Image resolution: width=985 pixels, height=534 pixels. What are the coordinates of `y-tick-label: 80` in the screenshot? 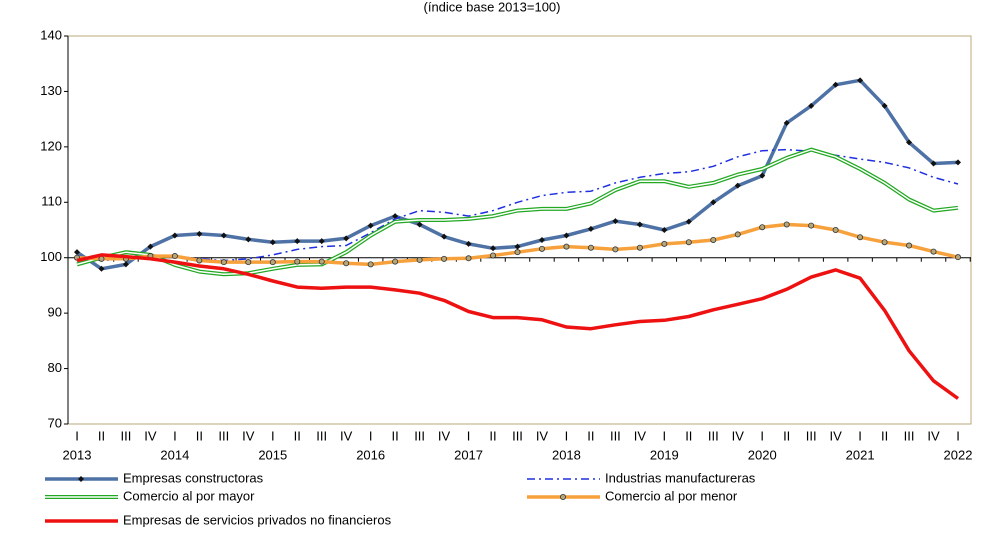 It's located at (55, 367).